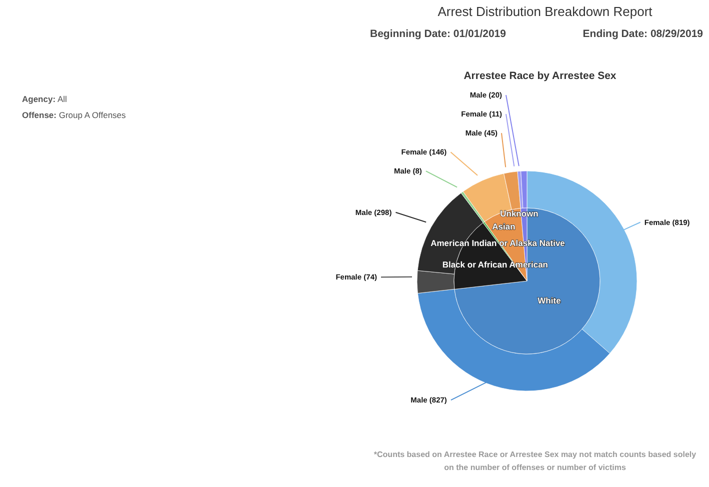 The width and height of the screenshot is (709, 487). I want to click on text: Ending Date: 08/29/2019, so click(642, 34).